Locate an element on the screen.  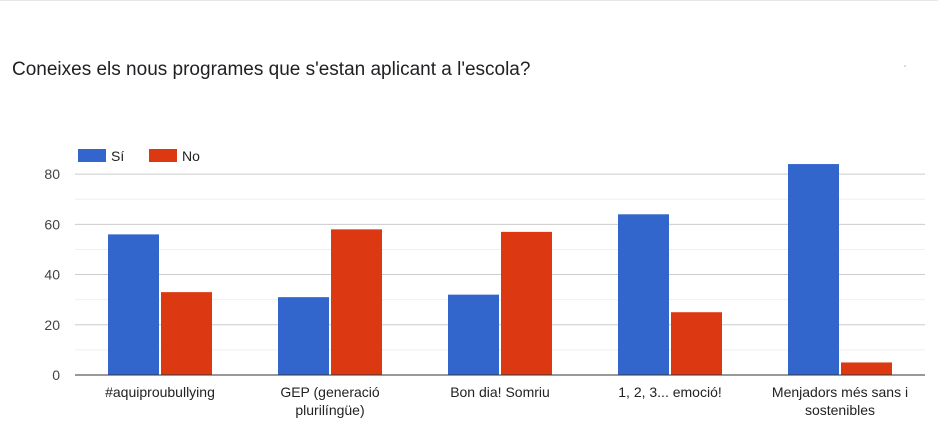
y-tick-label: 0 is located at coordinates (56, 375).